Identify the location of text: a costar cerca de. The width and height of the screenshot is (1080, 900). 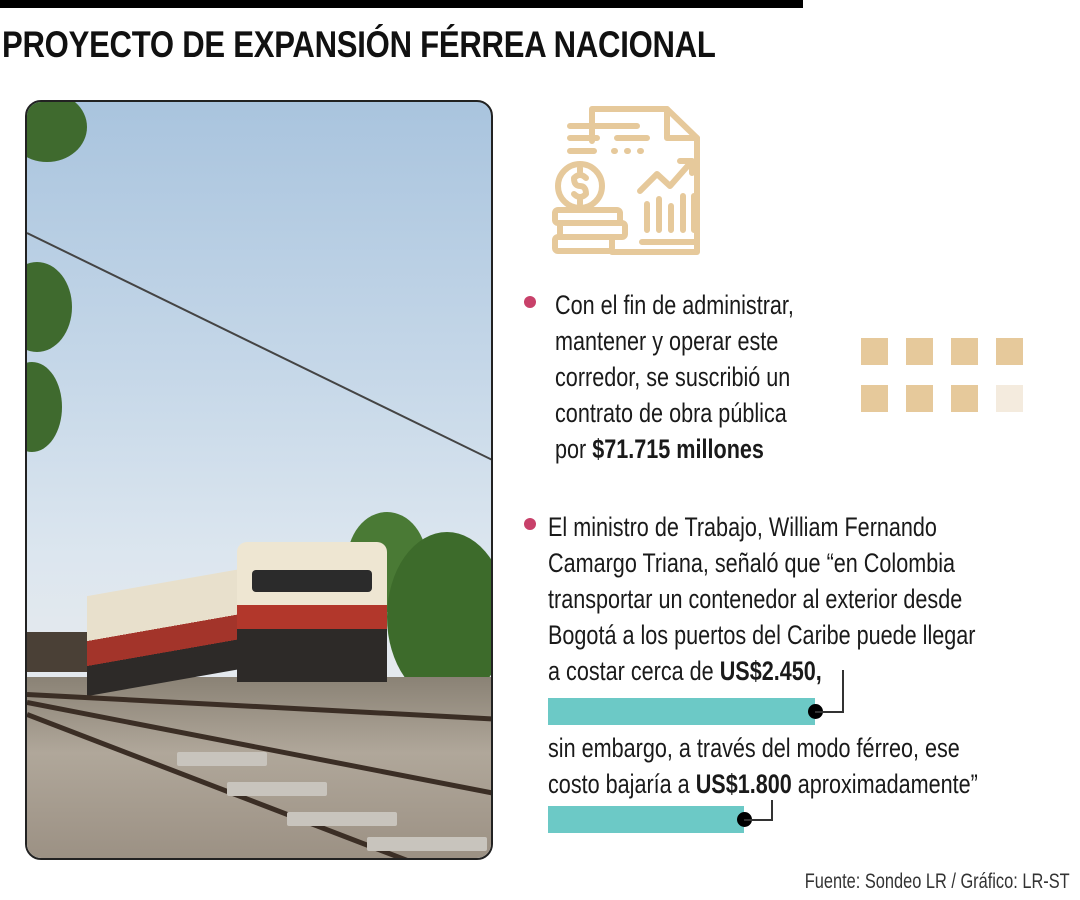
(634, 671).